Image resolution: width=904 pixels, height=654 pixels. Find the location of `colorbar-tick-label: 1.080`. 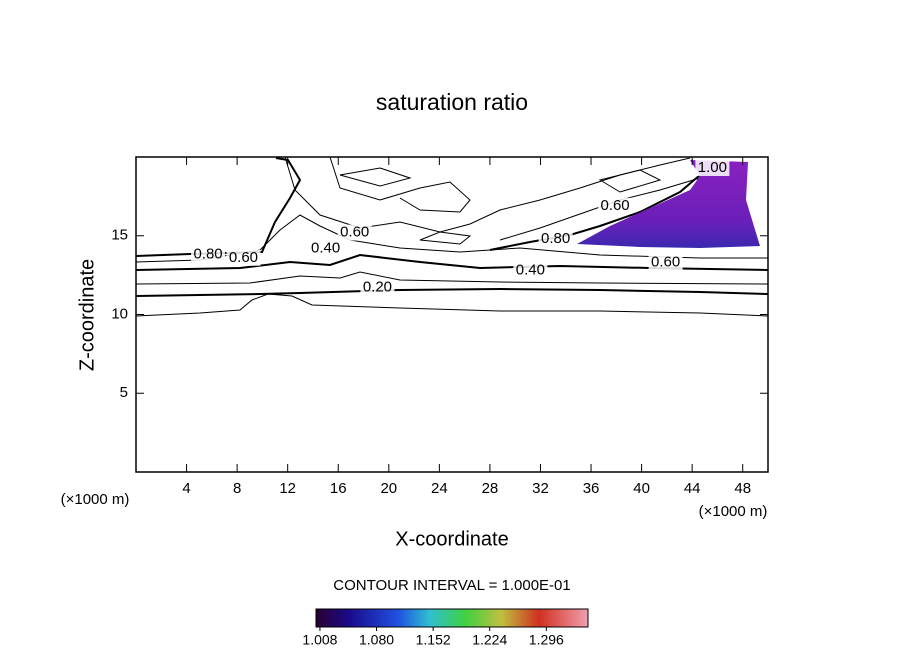

colorbar-tick-label: 1.080 is located at coordinates (376, 640).